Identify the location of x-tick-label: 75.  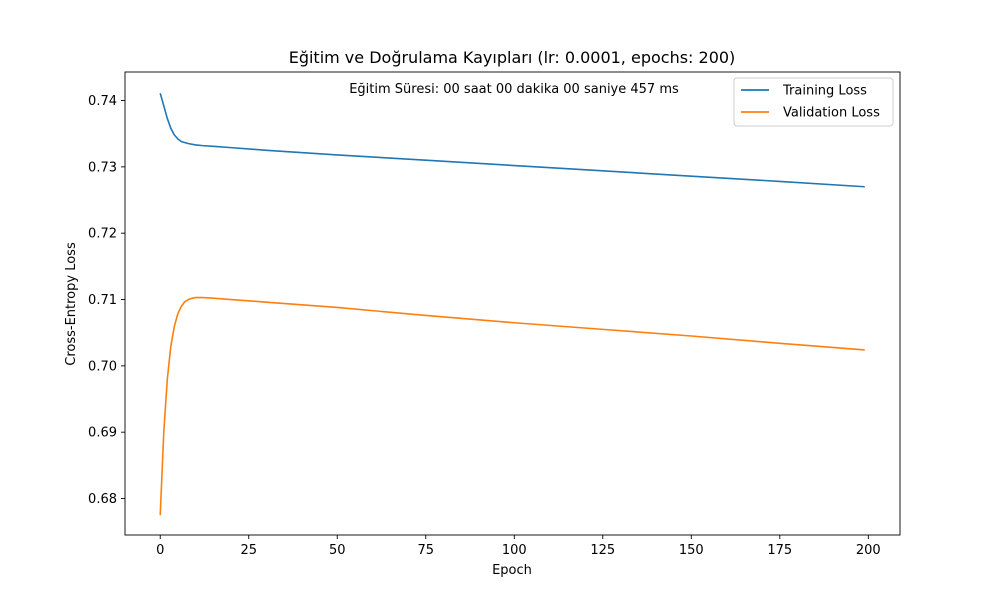
(425, 550).